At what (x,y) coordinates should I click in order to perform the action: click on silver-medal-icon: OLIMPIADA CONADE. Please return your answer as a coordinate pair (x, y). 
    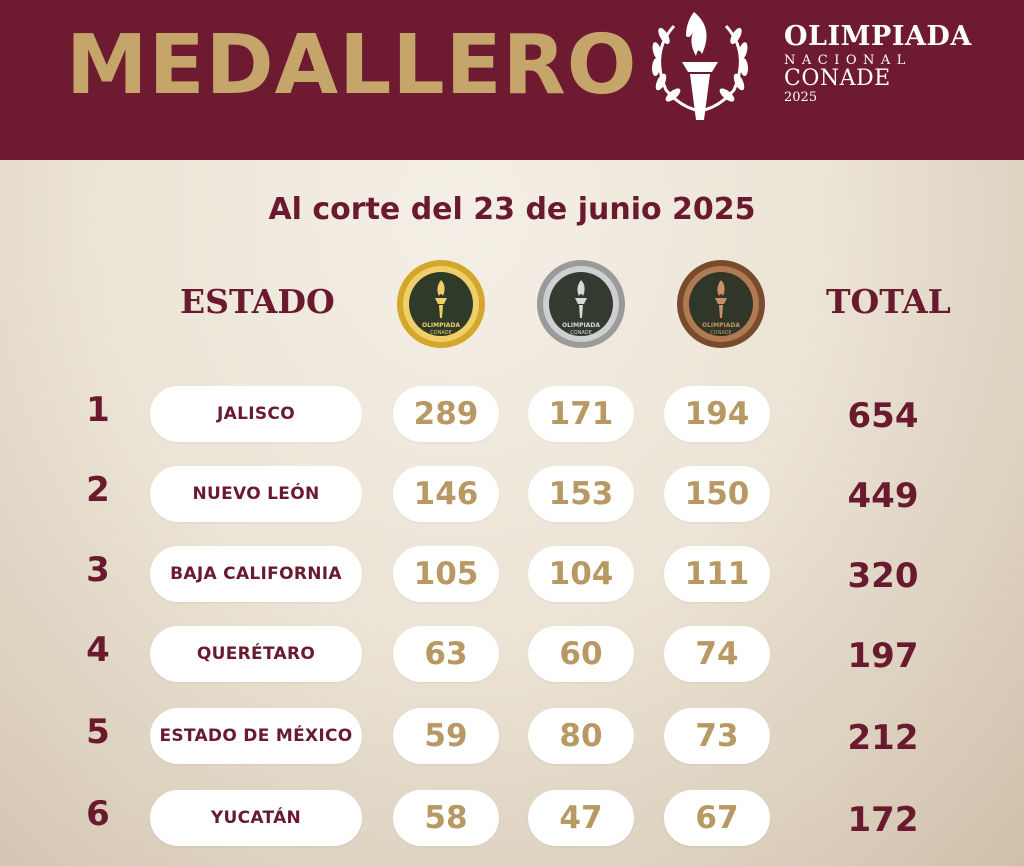
    Looking at the image, I should click on (581, 304).